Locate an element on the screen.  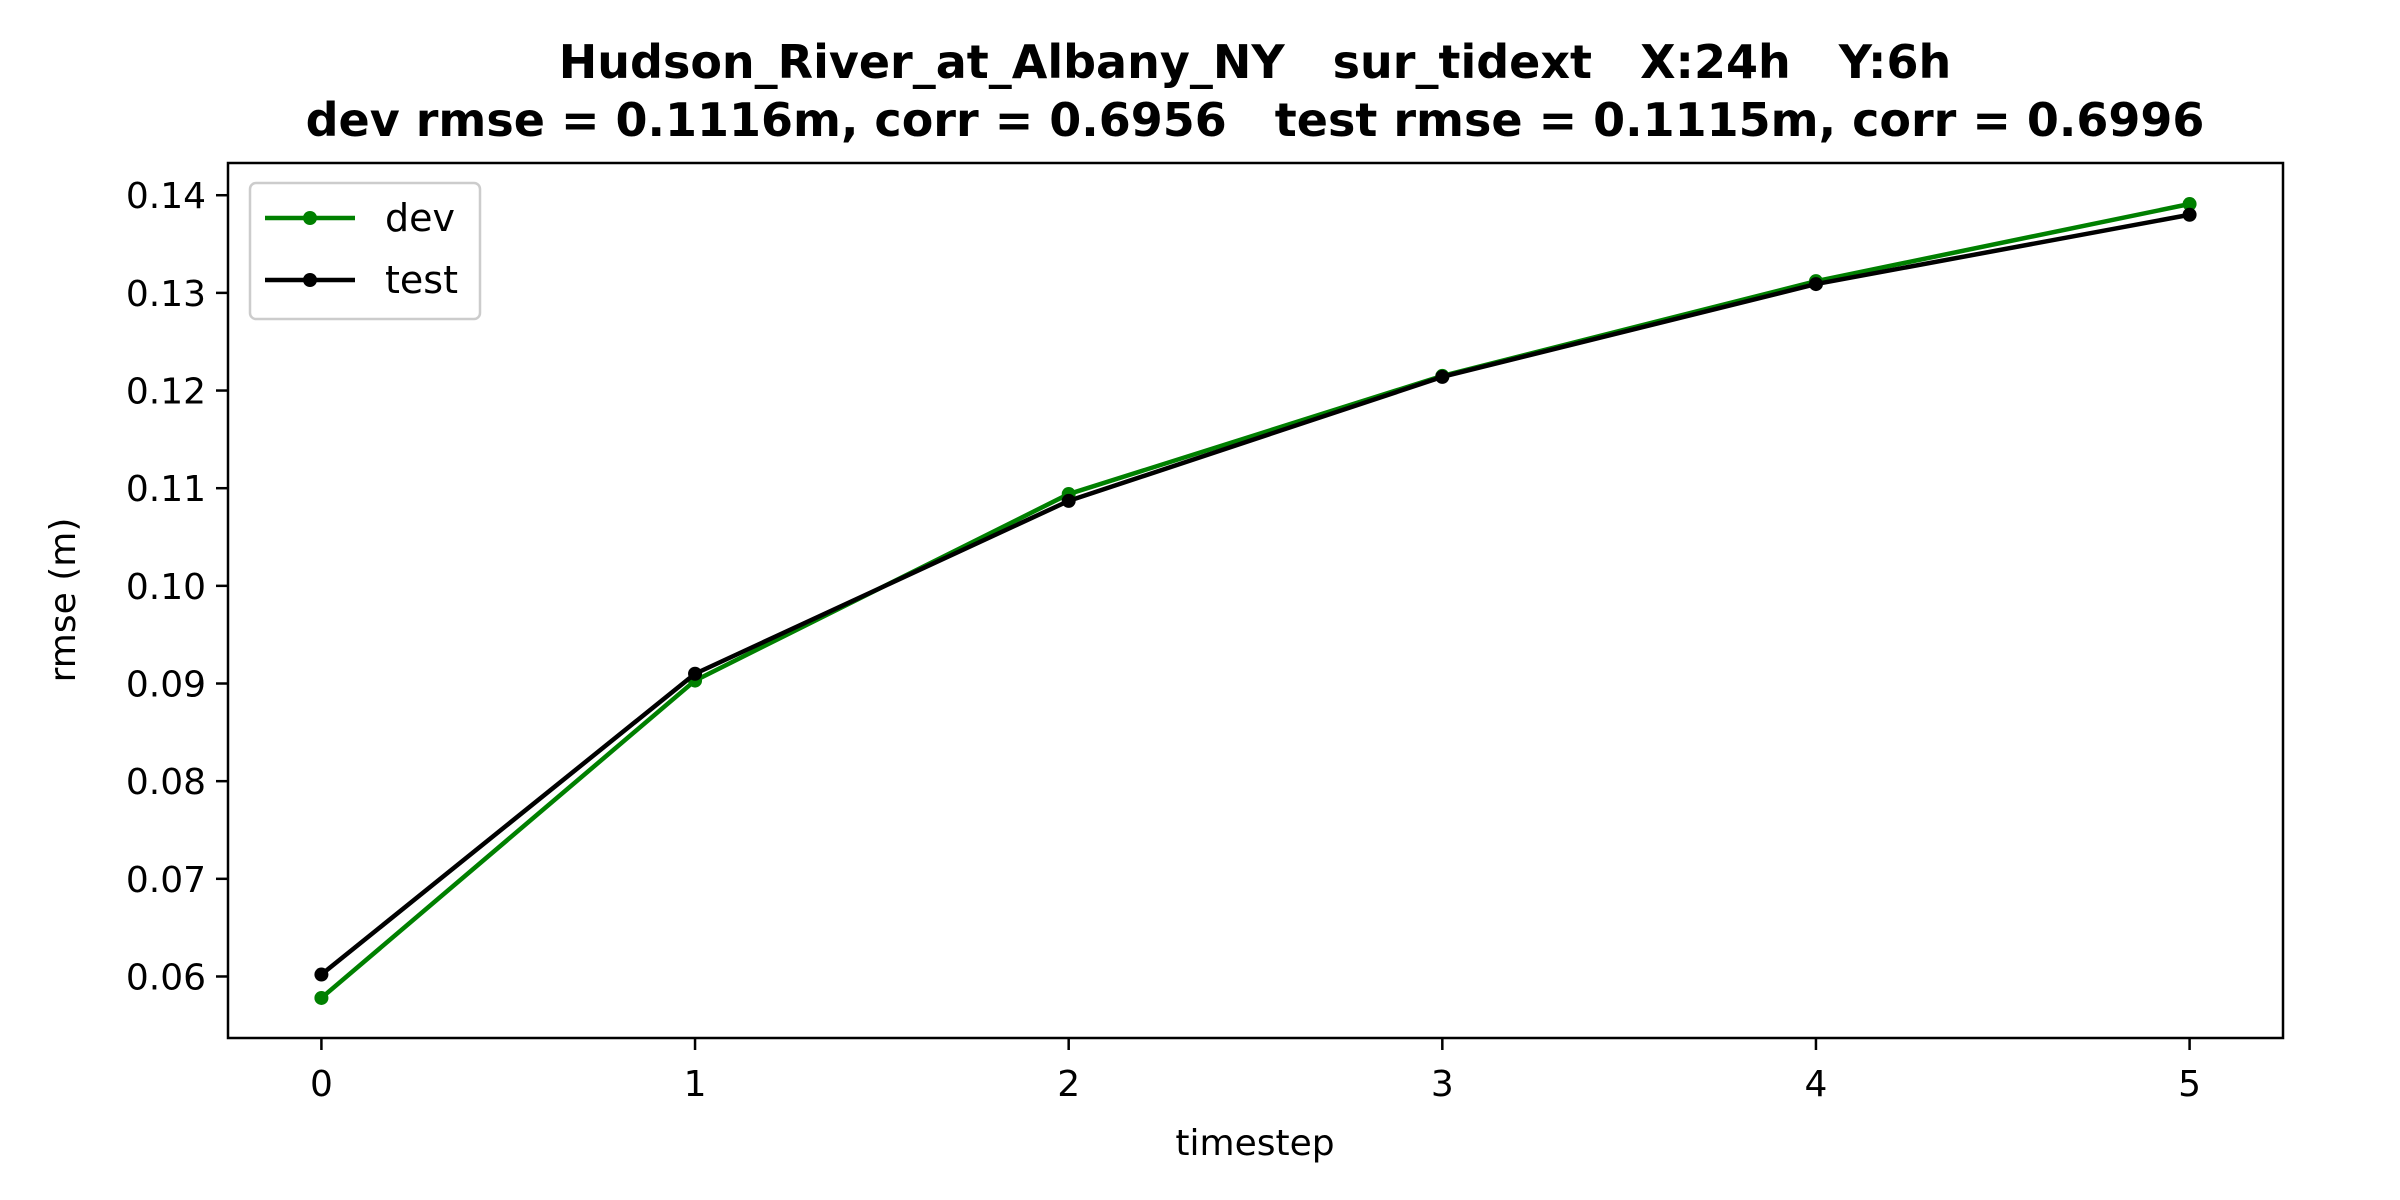
legend: dev test is located at coordinates (365, 251).